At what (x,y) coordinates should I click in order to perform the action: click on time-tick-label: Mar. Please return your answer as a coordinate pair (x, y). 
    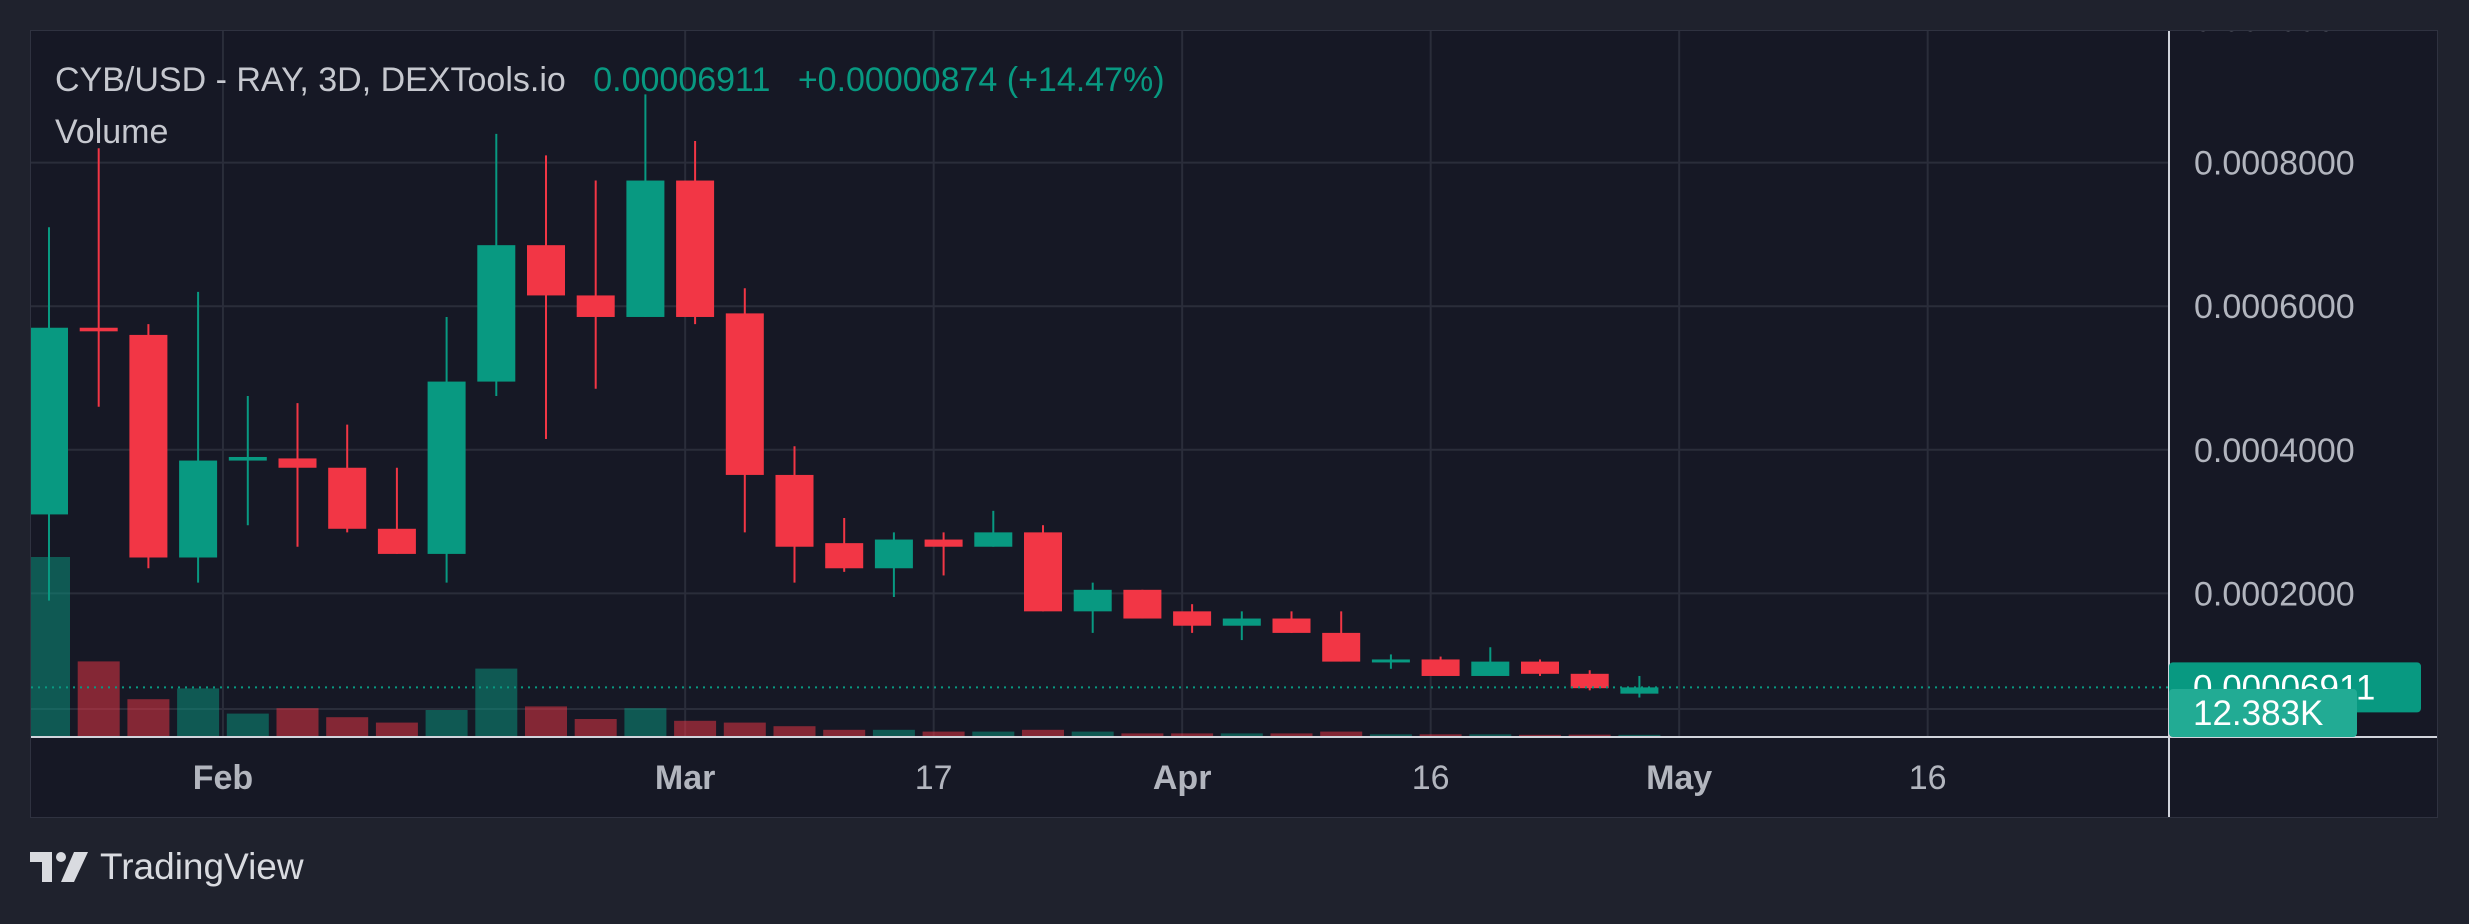
    Looking at the image, I should click on (685, 778).